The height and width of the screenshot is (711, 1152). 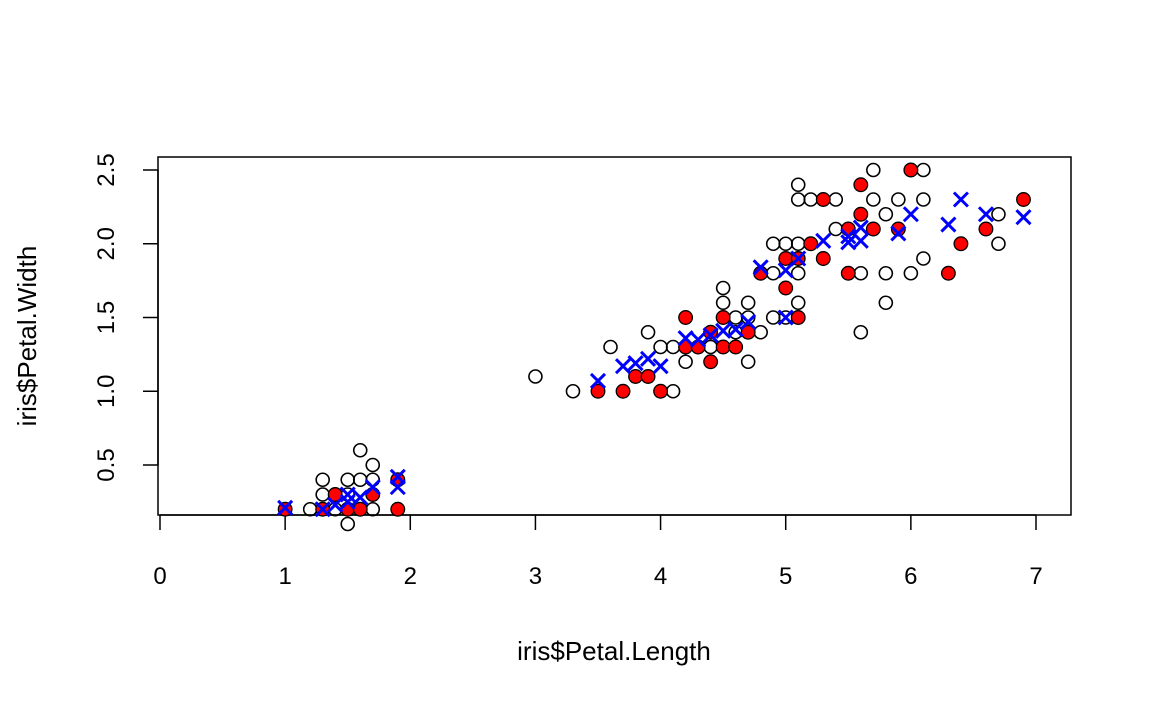 What do you see at coordinates (410, 576) in the screenshot?
I see `x-tick-label: 2` at bounding box center [410, 576].